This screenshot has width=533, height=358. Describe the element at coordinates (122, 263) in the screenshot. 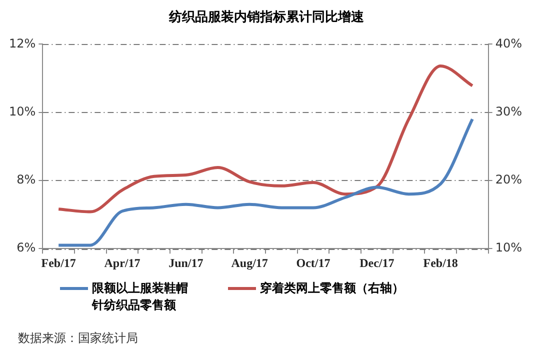

I see `x-tick-label: Apr/17` at that location.